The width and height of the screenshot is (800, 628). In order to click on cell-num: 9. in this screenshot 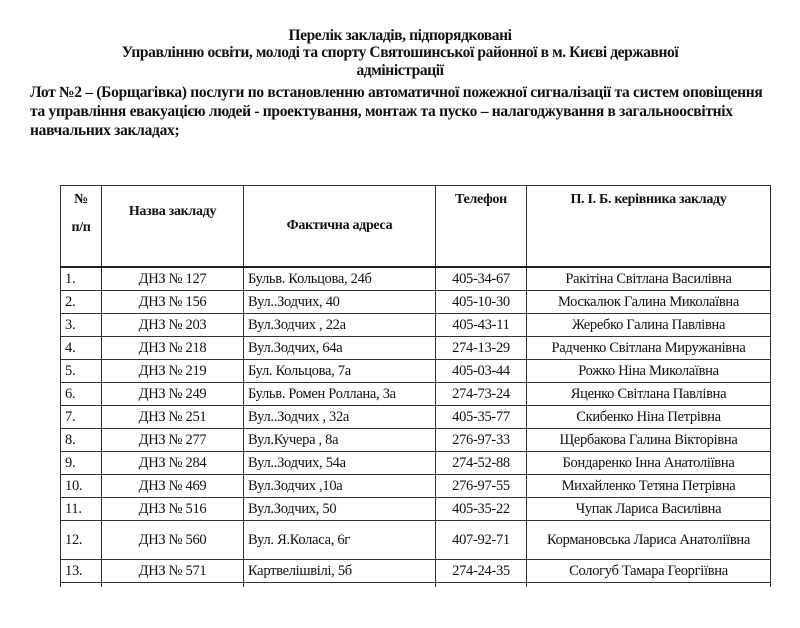, I will do `click(81, 463)`.